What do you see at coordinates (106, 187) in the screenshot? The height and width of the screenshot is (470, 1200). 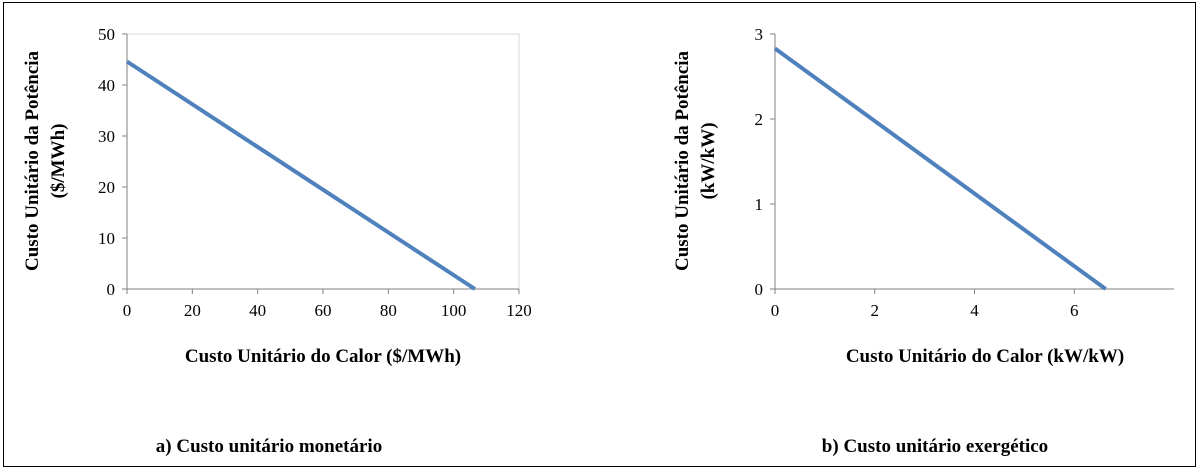 I see `chart-a-y-tick-label: 20` at bounding box center [106, 187].